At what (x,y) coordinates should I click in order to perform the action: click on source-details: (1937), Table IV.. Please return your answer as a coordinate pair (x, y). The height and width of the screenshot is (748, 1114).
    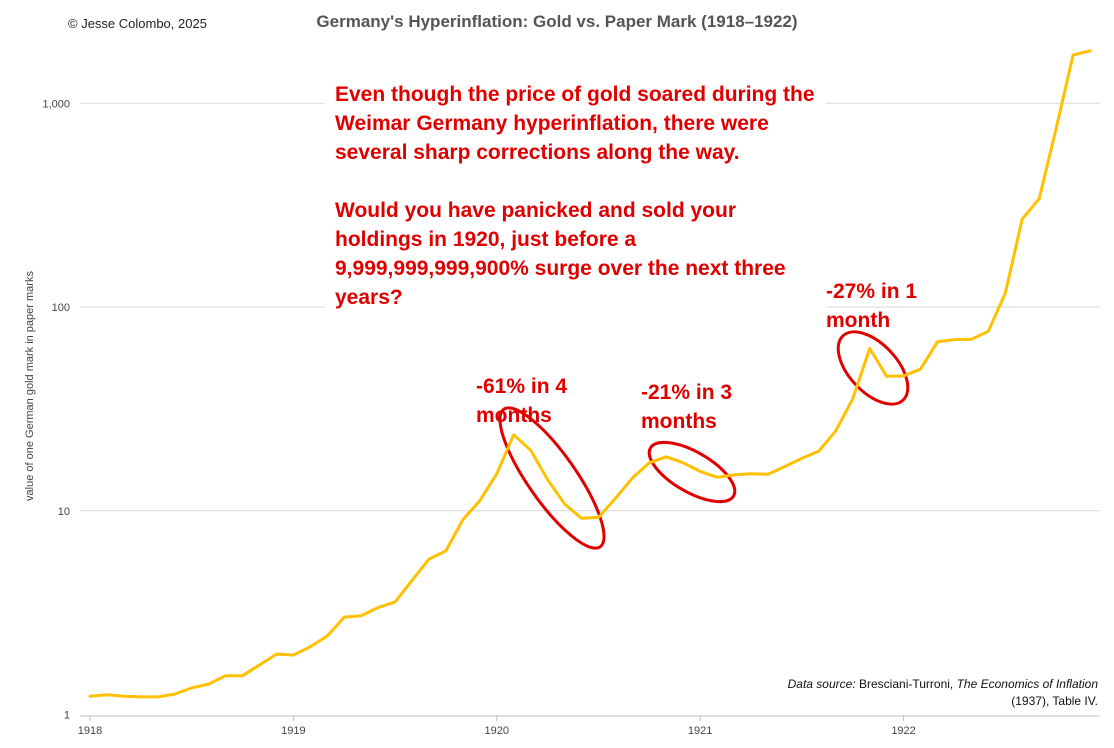
    Looking at the image, I should click on (1054, 701).